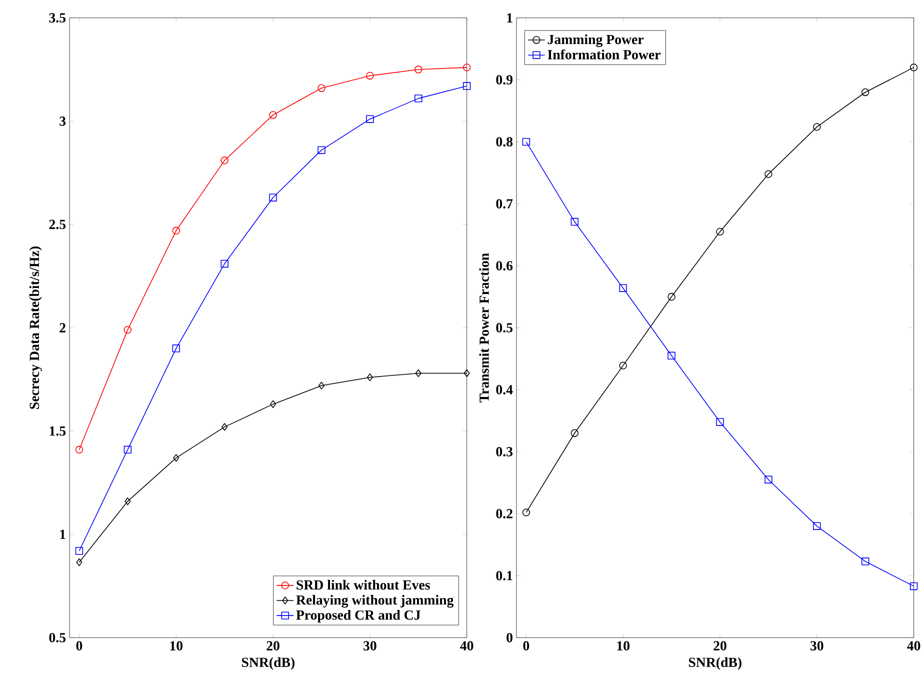 The width and height of the screenshot is (924, 698). What do you see at coordinates (363, 585) in the screenshot?
I see `legend-label: SRD link without Eves` at bounding box center [363, 585].